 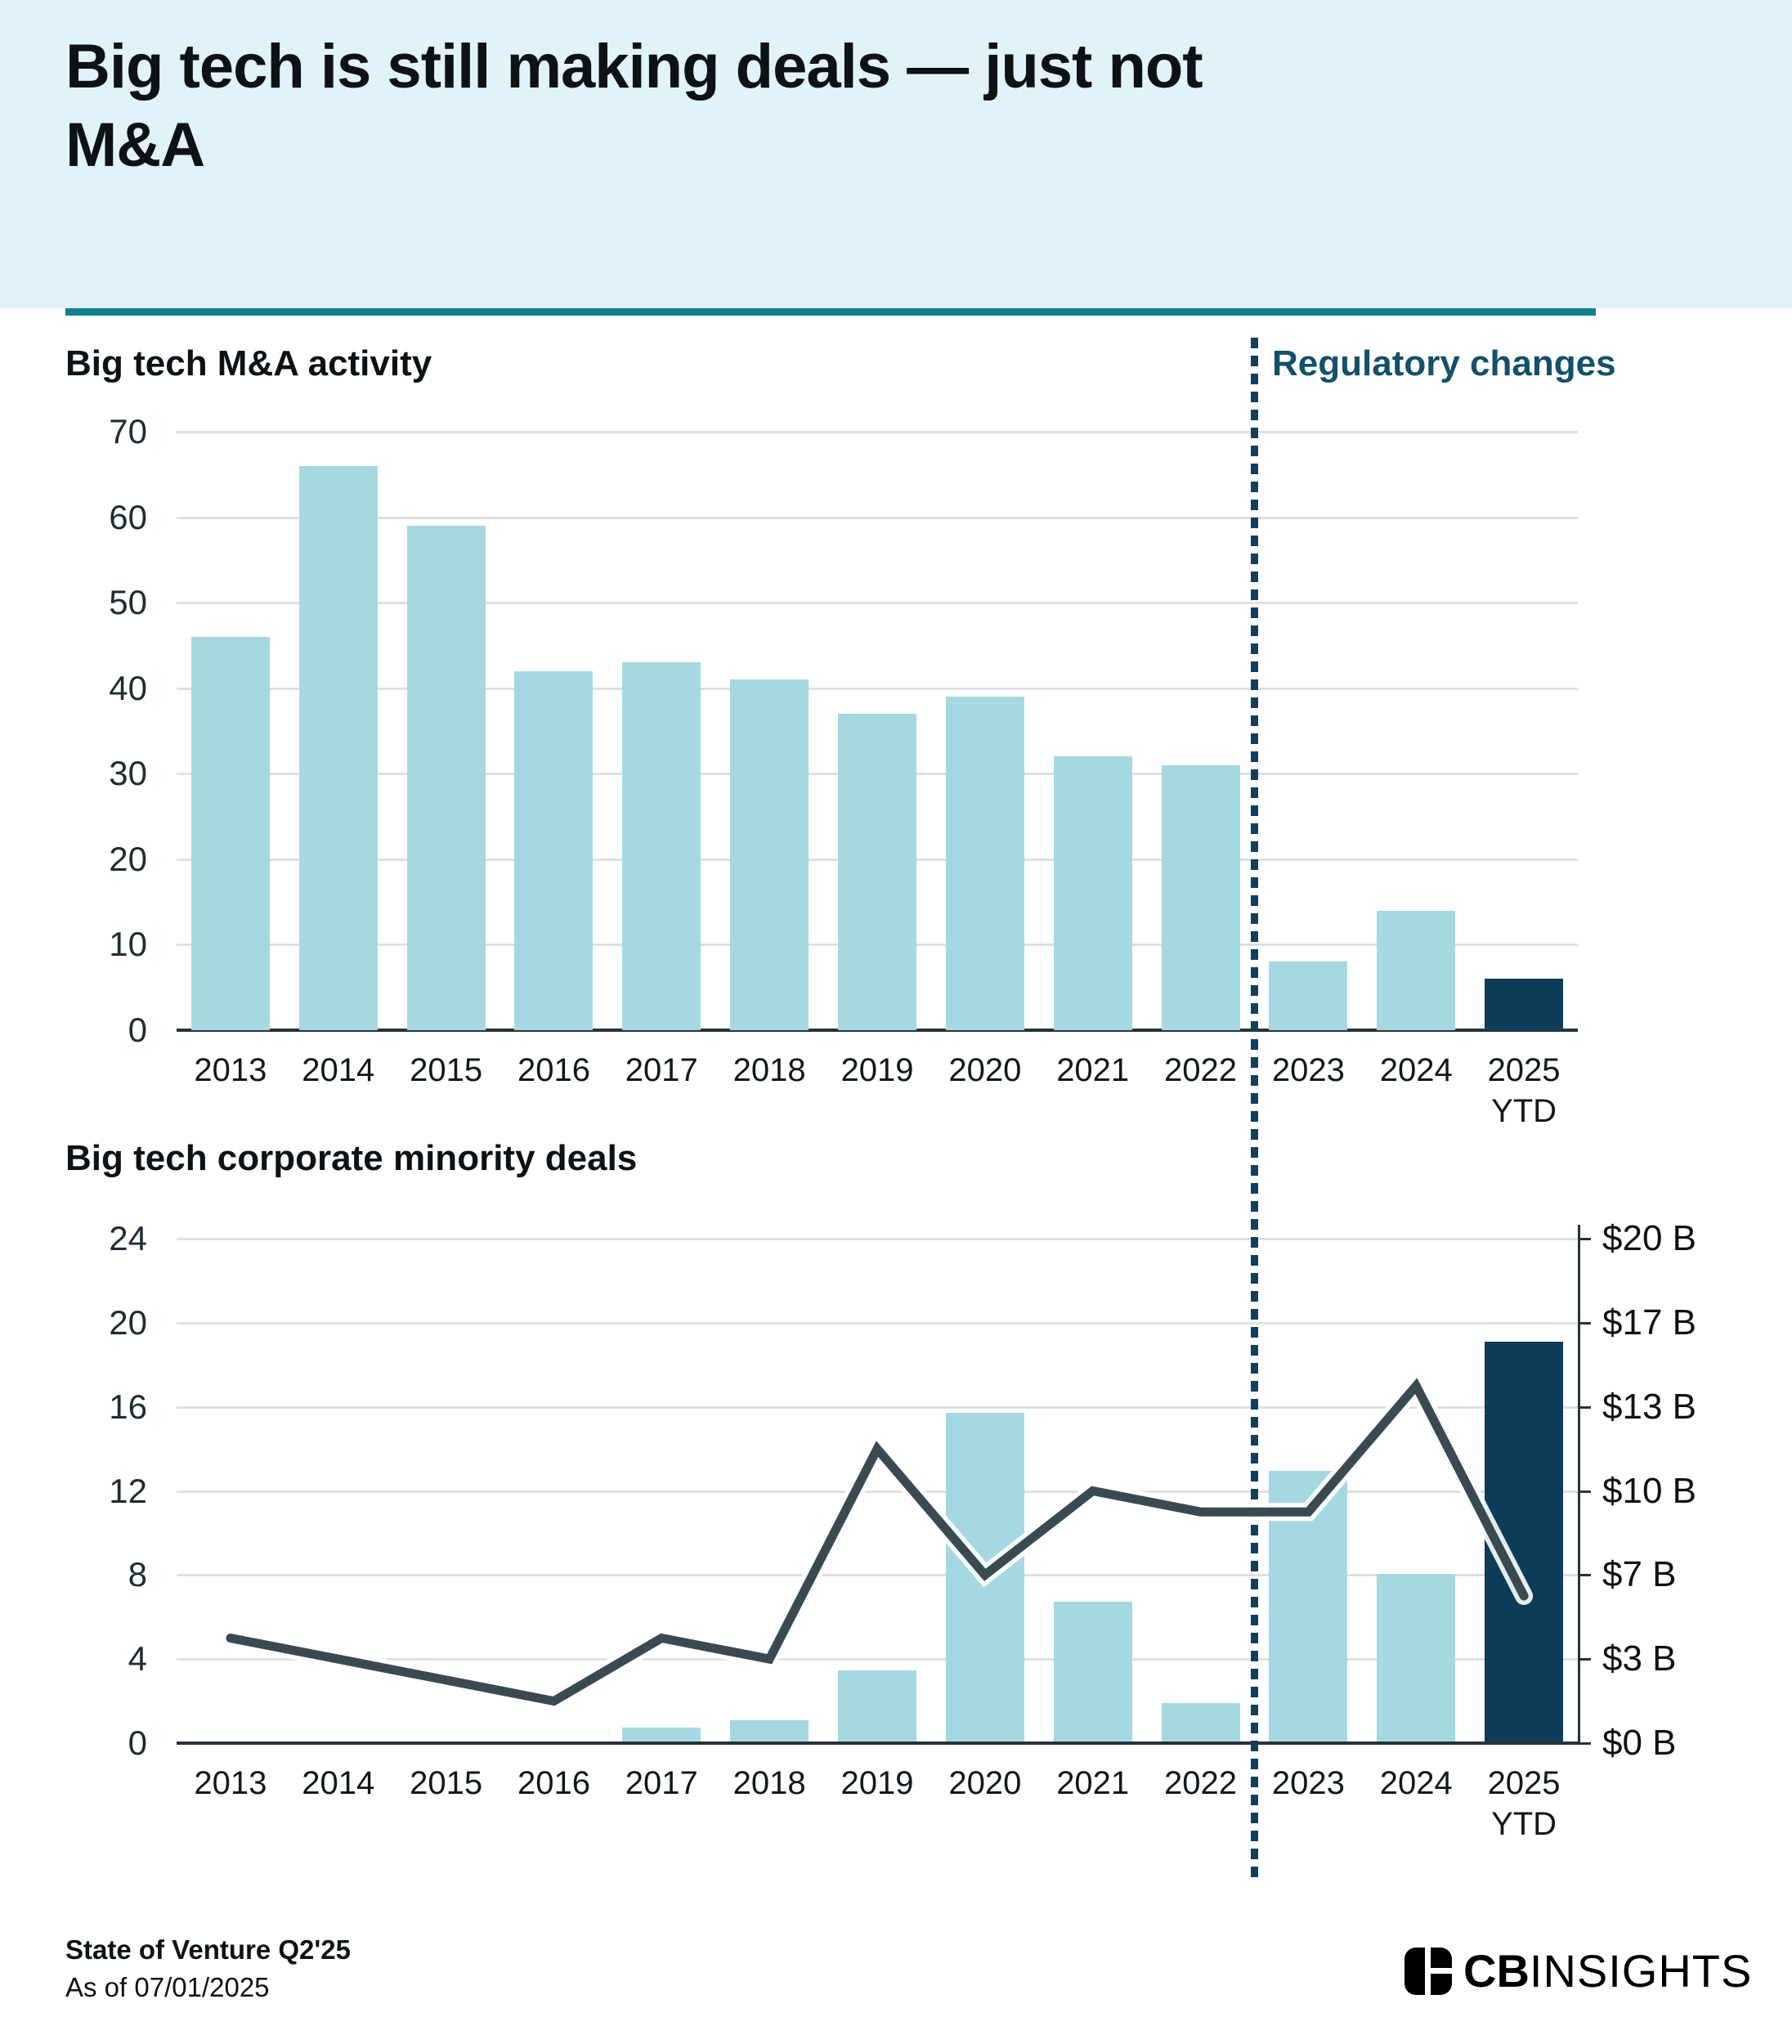 What do you see at coordinates (128, 602) in the screenshot?
I see `y-axis-tick-label: 50` at bounding box center [128, 602].